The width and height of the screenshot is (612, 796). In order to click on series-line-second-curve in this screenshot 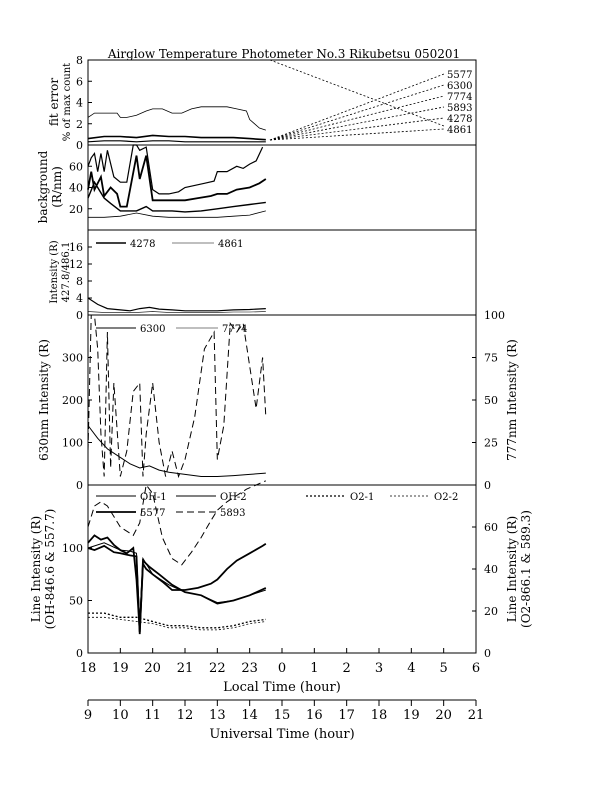, I will do `click(177, 181)`.